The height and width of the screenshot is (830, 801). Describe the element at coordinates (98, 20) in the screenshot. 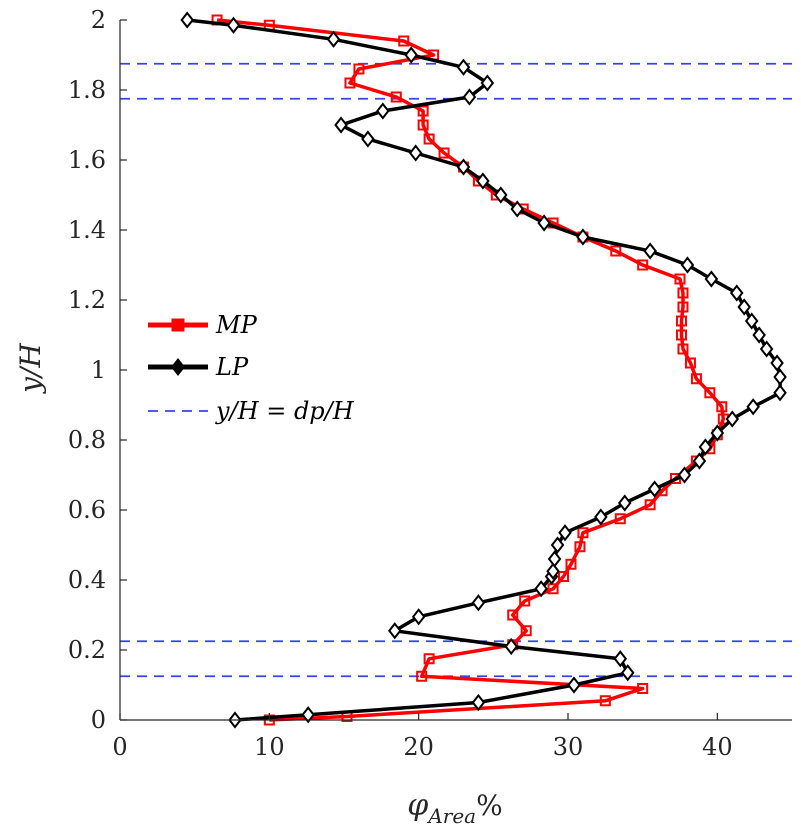

I see `y-tick-label: 2` at that location.